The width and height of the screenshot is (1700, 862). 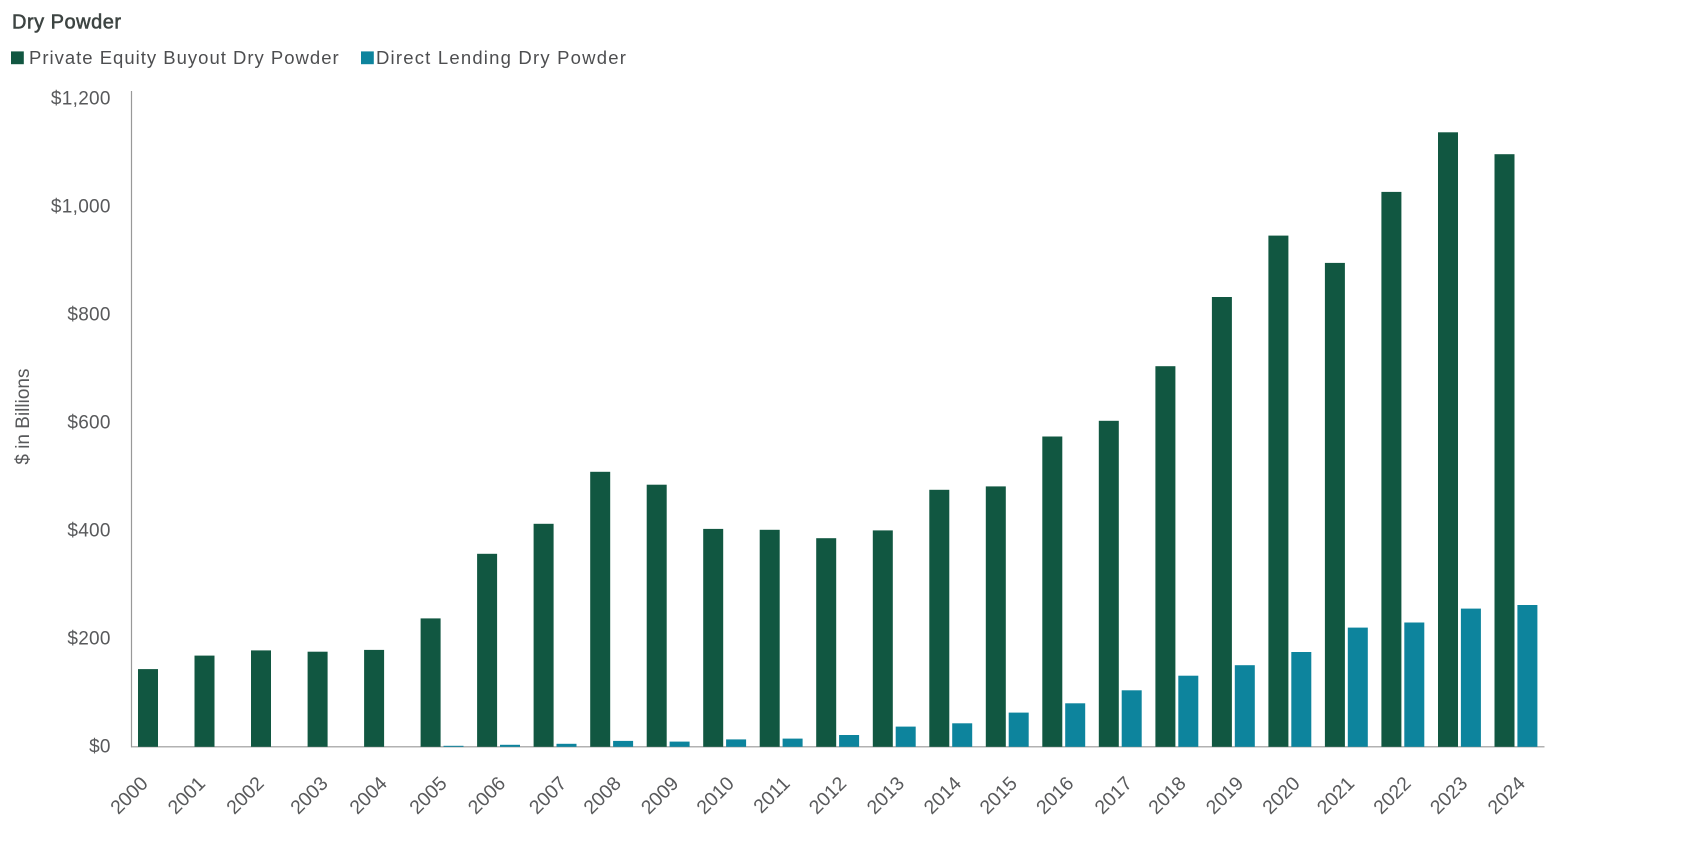 I want to click on svg-text: $ in Billions, so click(x=23, y=417).